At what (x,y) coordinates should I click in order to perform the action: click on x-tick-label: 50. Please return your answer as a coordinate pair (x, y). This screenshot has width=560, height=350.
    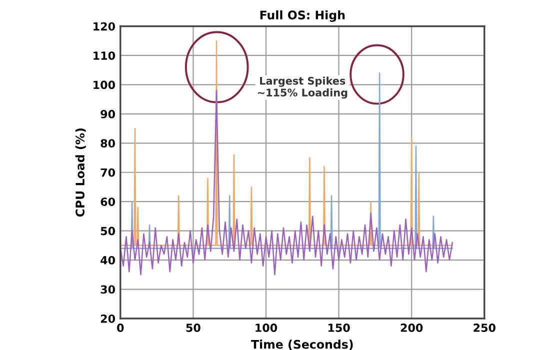
    Looking at the image, I should click on (193, 328).